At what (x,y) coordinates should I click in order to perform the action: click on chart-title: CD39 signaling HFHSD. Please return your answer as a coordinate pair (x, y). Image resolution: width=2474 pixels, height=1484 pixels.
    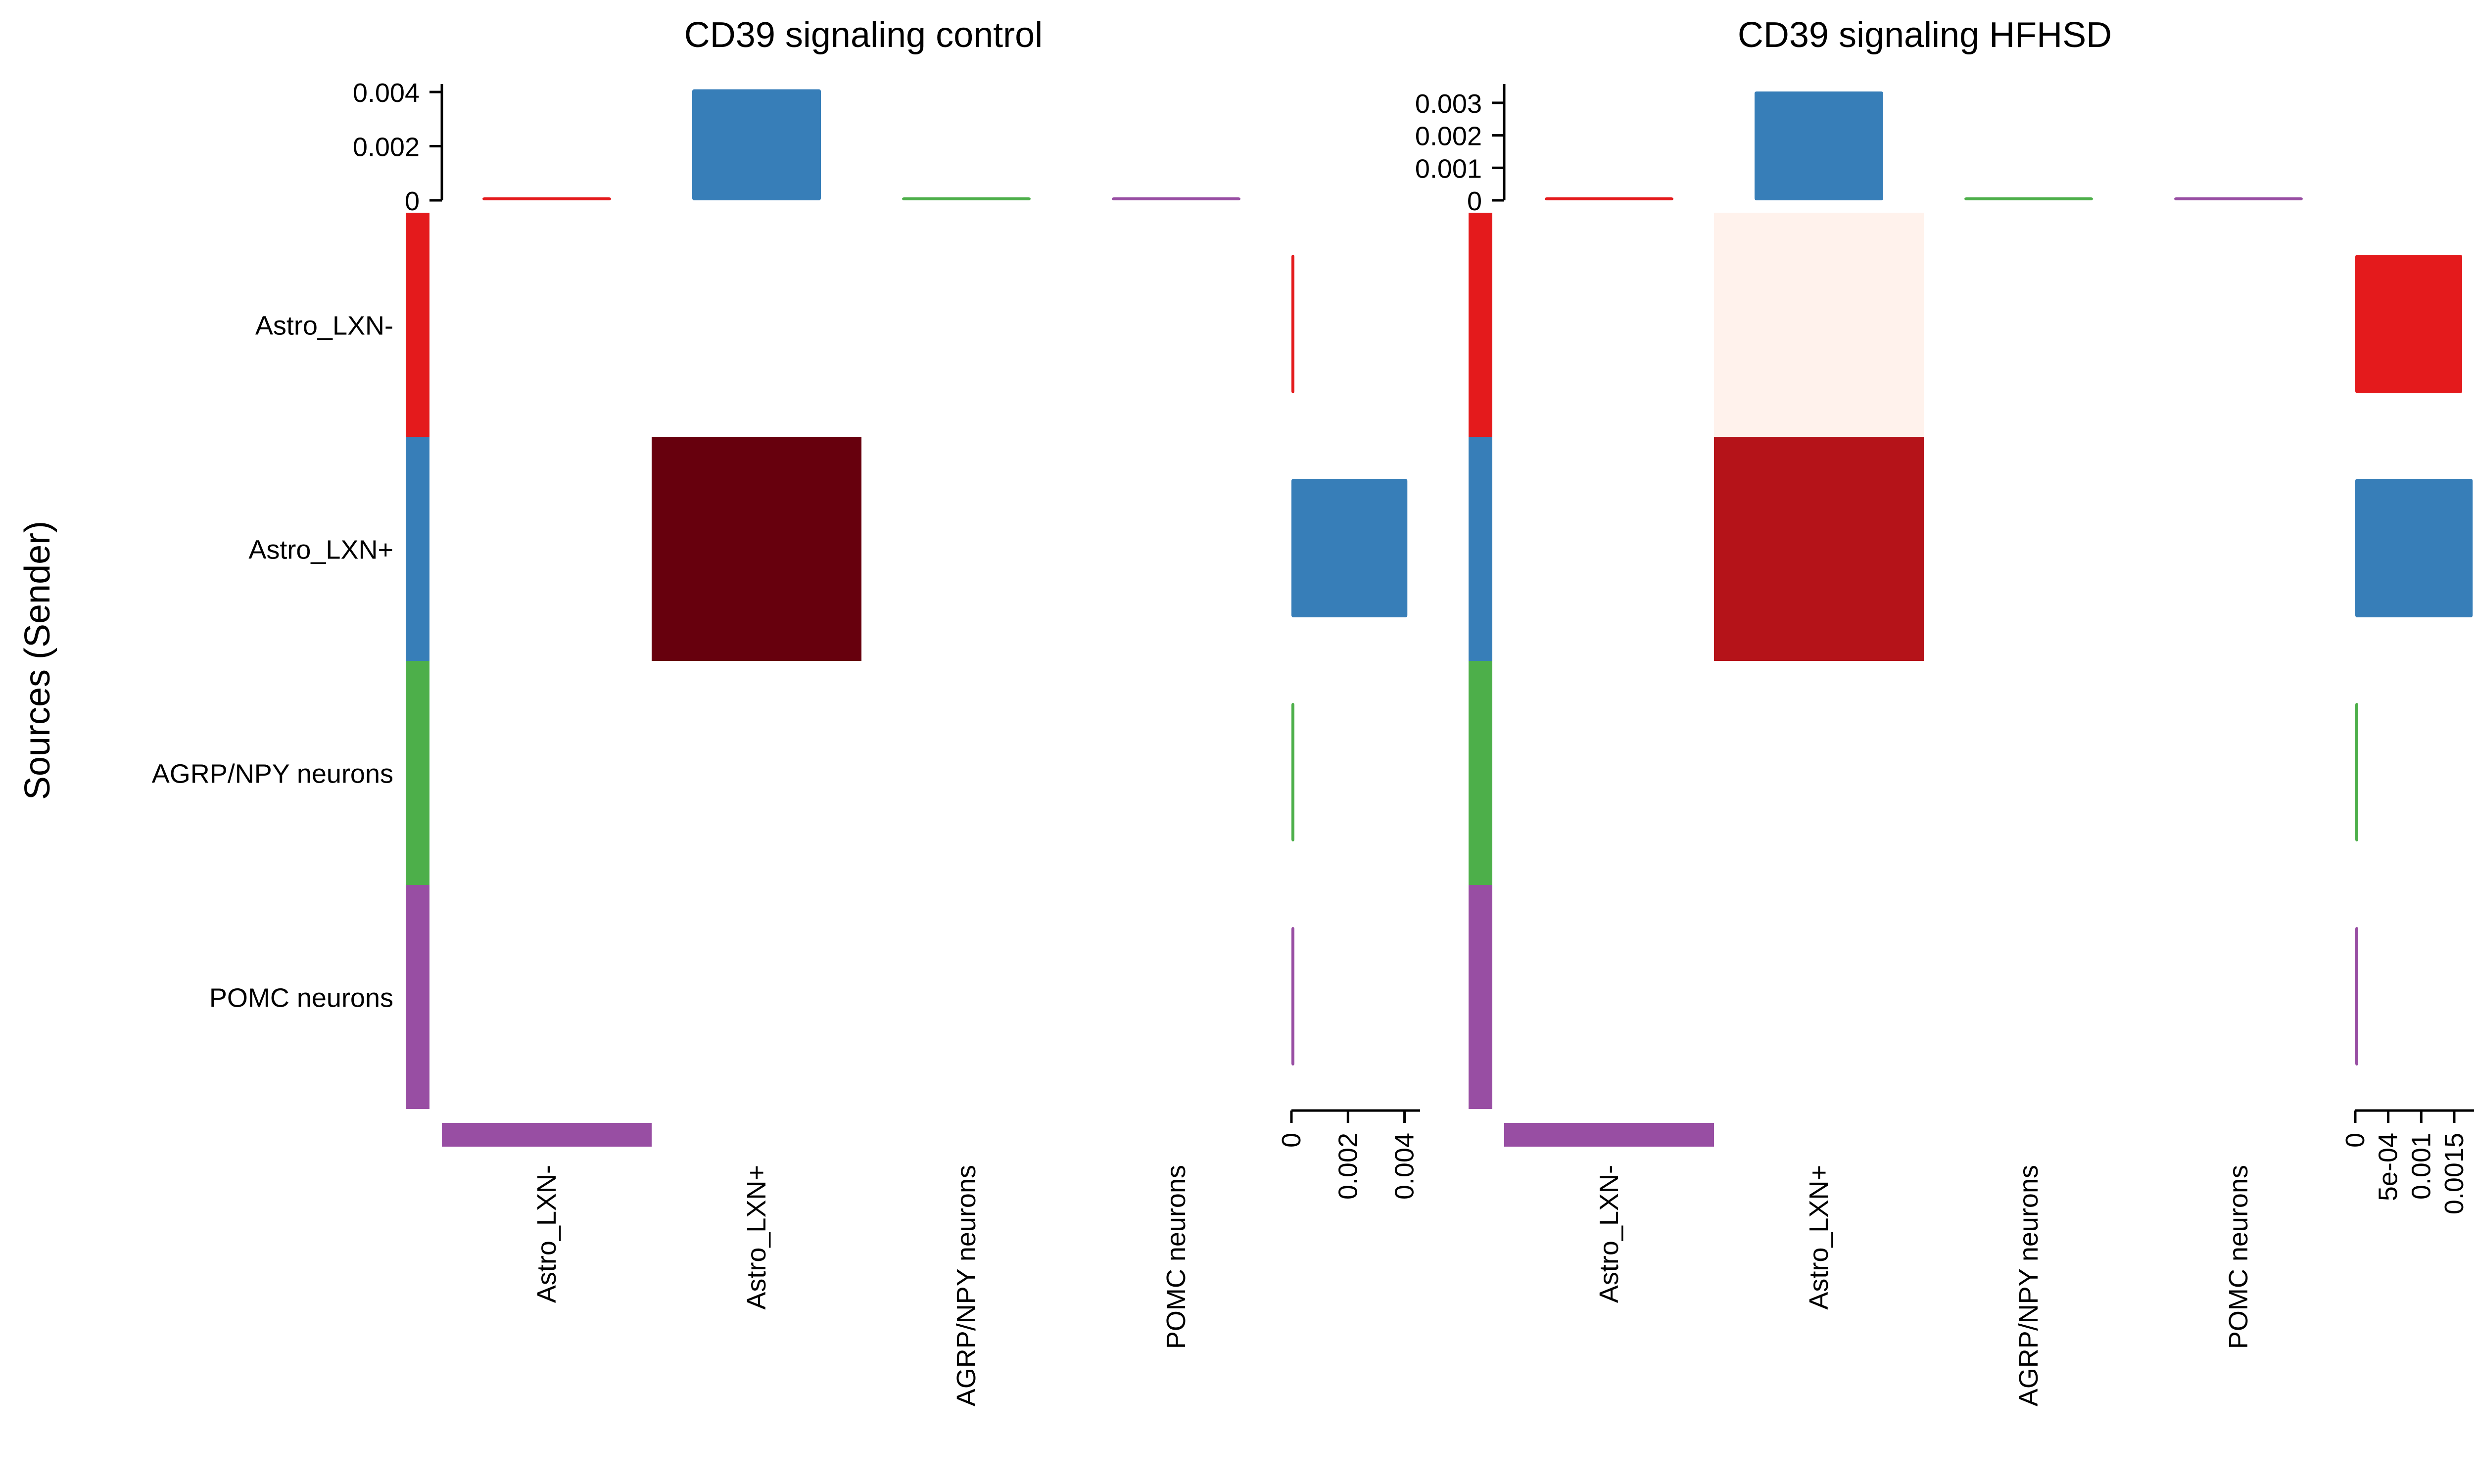
    Looking at the image, I should click on (1925, 35).